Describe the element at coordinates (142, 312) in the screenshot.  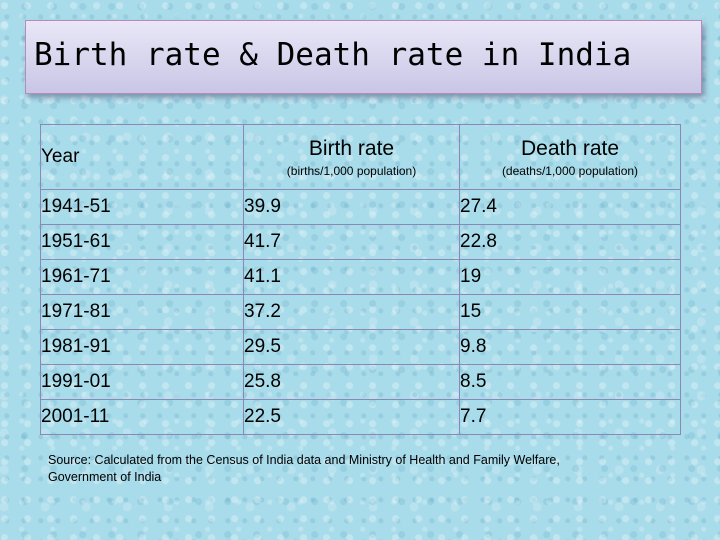
I see `year-cell: 1971-81` at that location.